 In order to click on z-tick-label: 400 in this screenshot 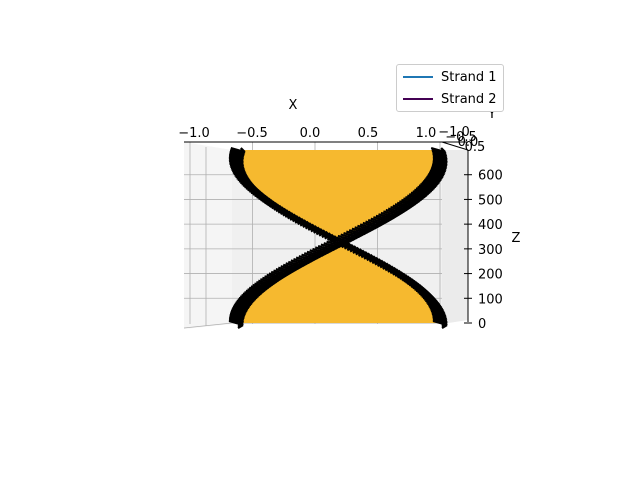, I will do `click(490, 225)`.